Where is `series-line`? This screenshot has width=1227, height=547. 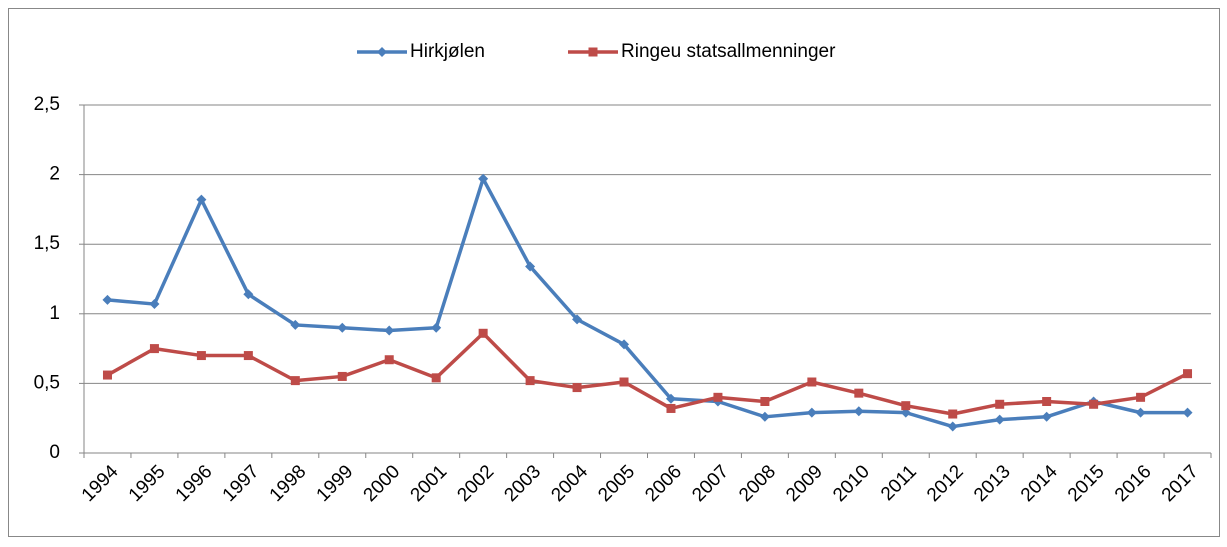 series-line is located at coordinates (647, 373).